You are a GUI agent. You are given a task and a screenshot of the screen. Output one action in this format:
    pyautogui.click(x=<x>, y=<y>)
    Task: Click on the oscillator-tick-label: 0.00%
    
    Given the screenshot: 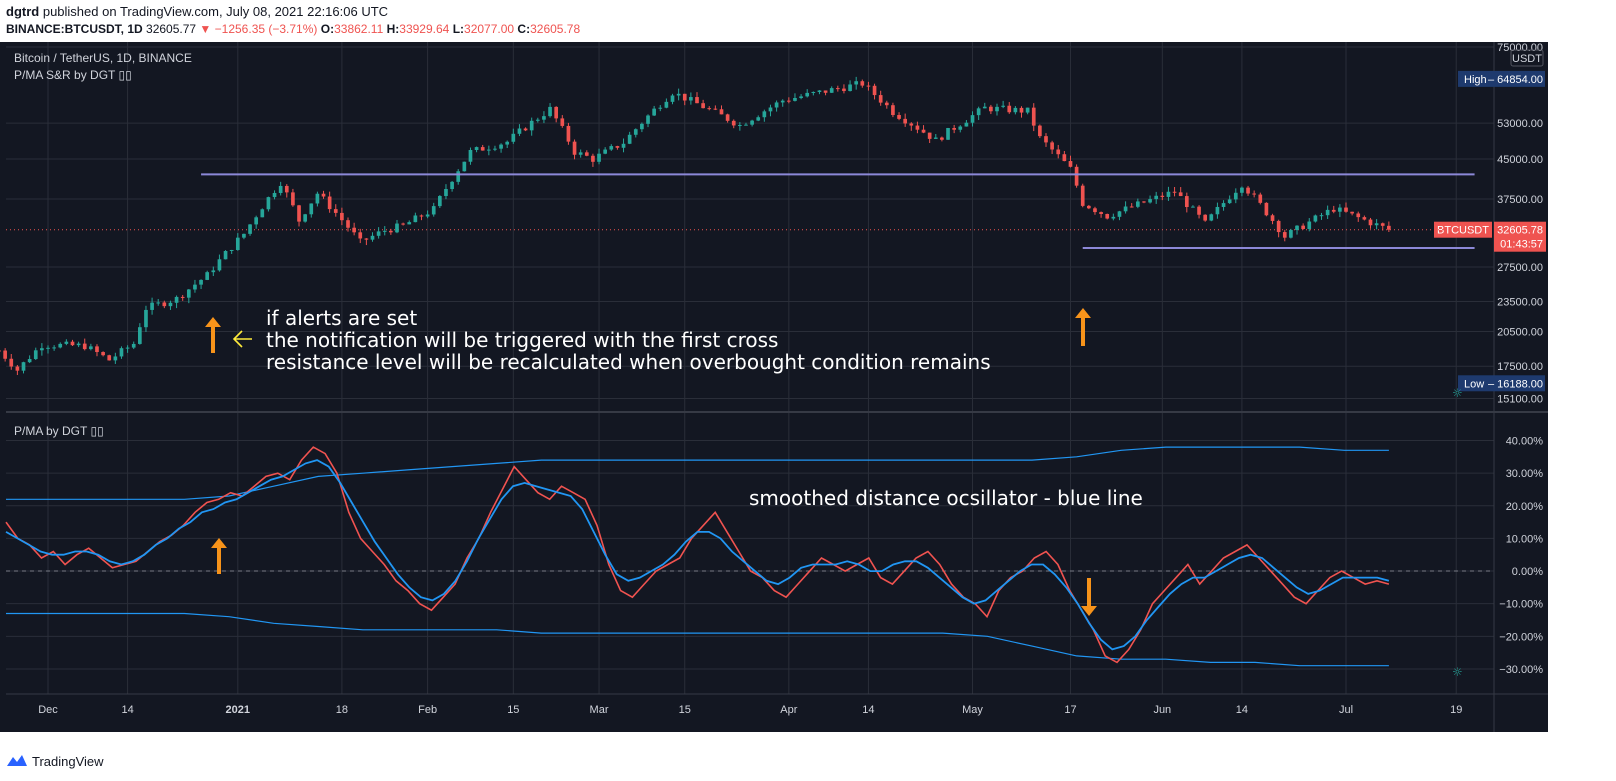 What is the action you would take?
    pyautogui.click(x=1527, y=572)
    